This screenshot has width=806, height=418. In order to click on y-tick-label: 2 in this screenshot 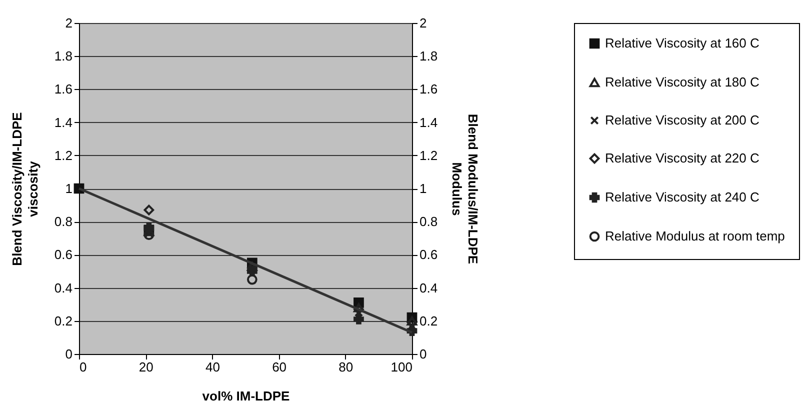, I will do `click(68, 23)`.